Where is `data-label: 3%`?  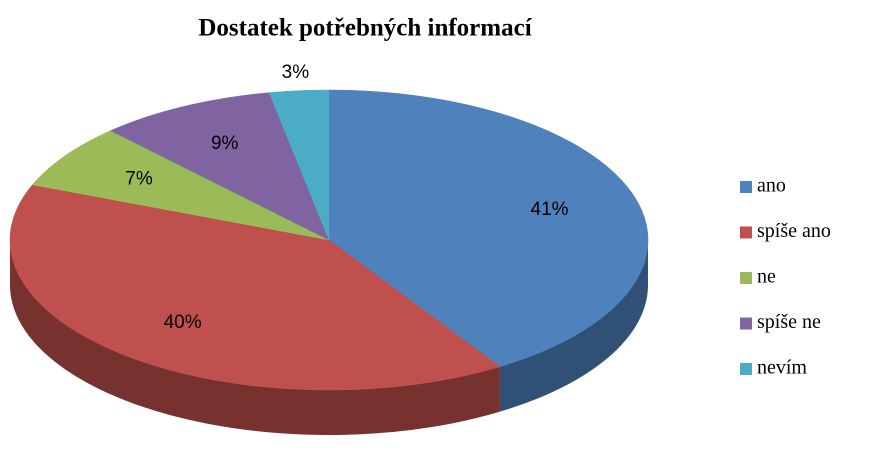 data-label: 3% is located at coordinates (296, 72).